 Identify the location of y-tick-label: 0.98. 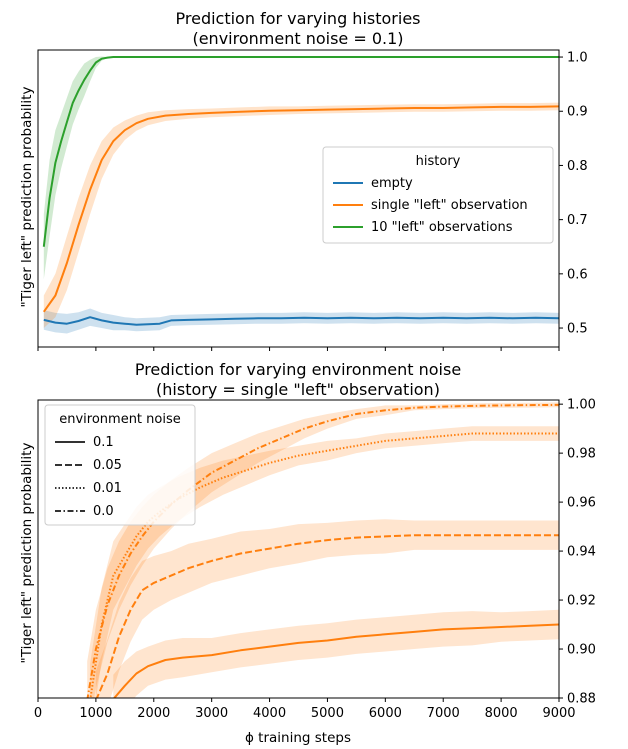
(581, 454).